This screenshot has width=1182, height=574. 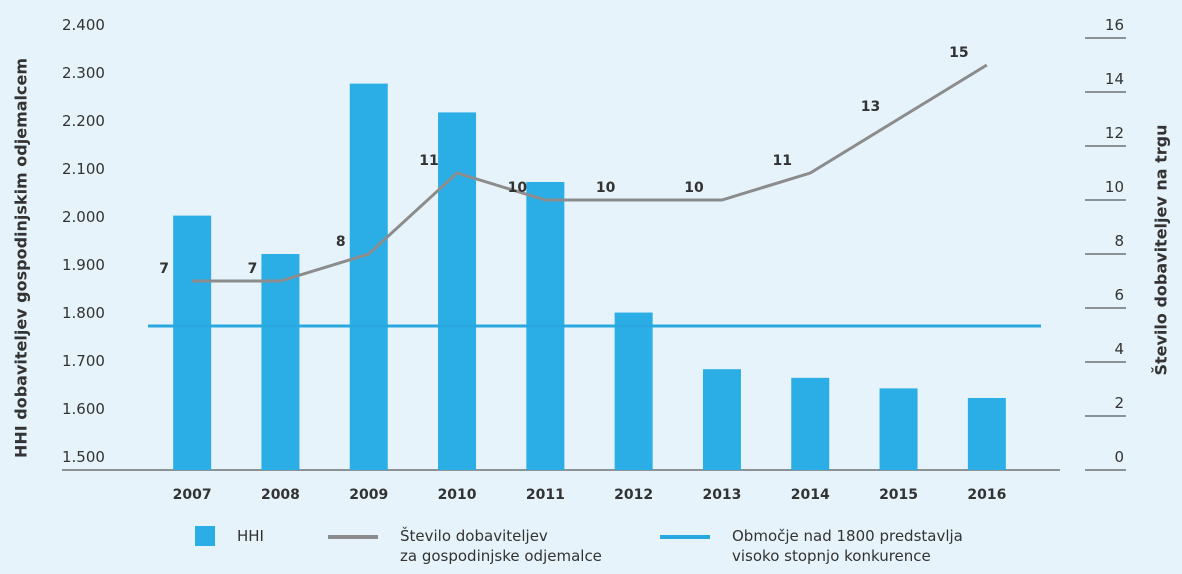 What do you see at coordinates (83, 25) in the screenshot?
I see `y-tick-label: 2.400` at bounding box center [83, 25].